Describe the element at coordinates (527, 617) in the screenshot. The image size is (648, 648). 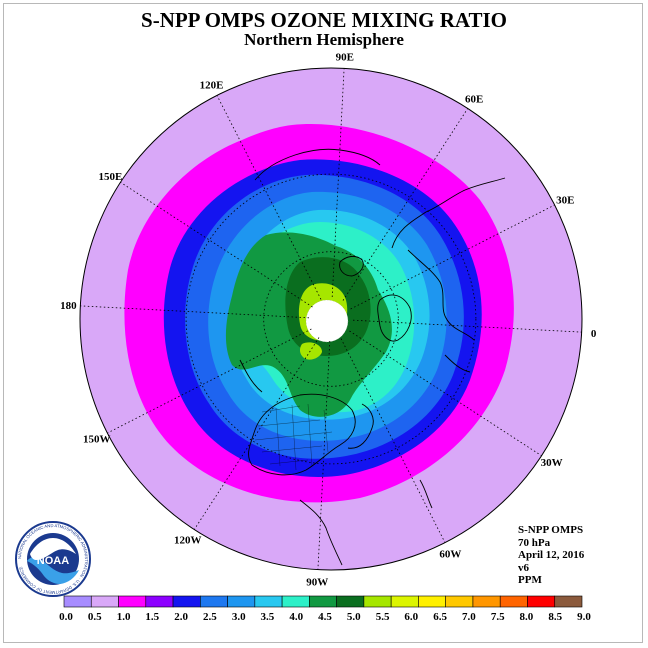
I see `colorbar-tick-label: 8.0` at that location.